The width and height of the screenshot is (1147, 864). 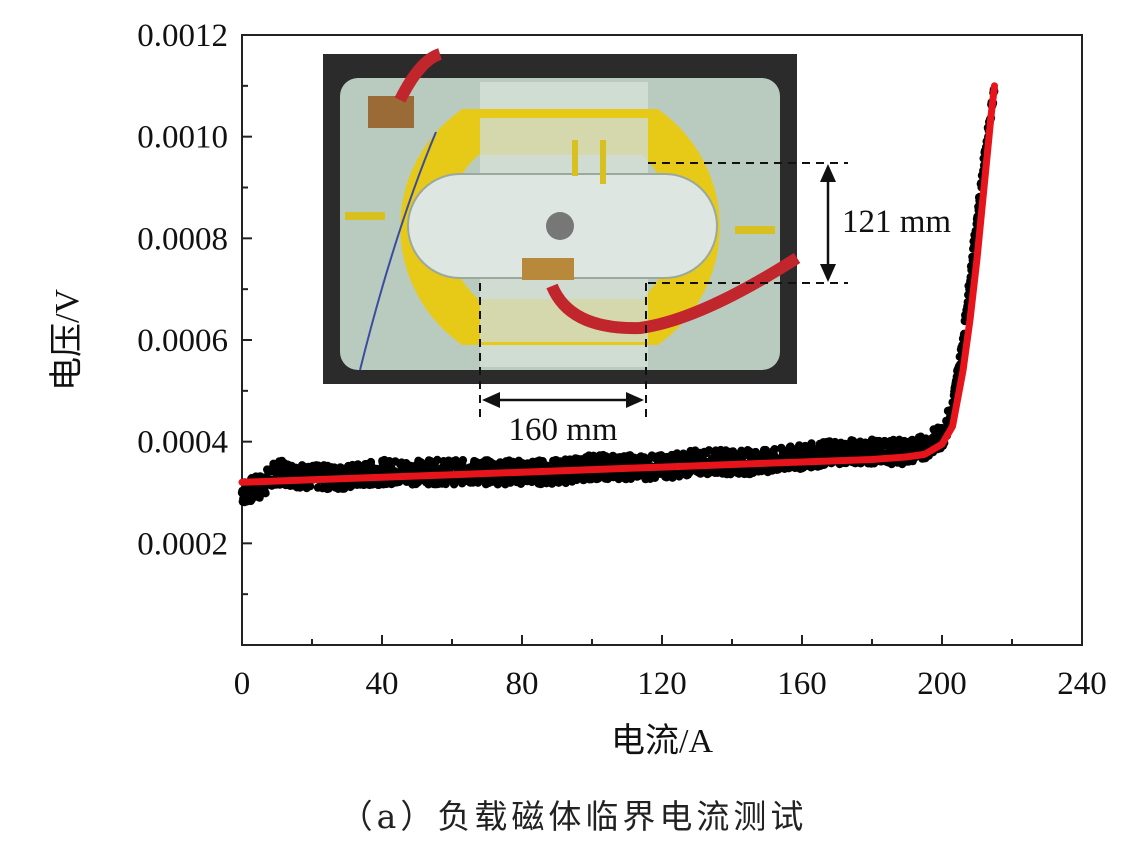 I want to click on dimension-121-label: 121 mm, so click(x=896, y=222).